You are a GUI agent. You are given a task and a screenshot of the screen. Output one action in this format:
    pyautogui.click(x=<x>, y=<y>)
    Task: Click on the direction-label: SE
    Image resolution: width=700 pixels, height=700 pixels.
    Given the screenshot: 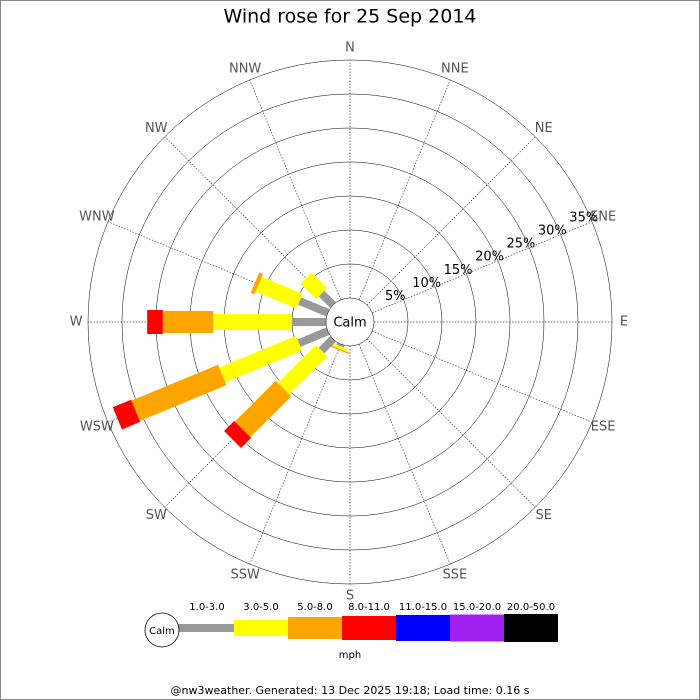 What is the action you would take?
    pyautogui.click(x=544, y=515)
    